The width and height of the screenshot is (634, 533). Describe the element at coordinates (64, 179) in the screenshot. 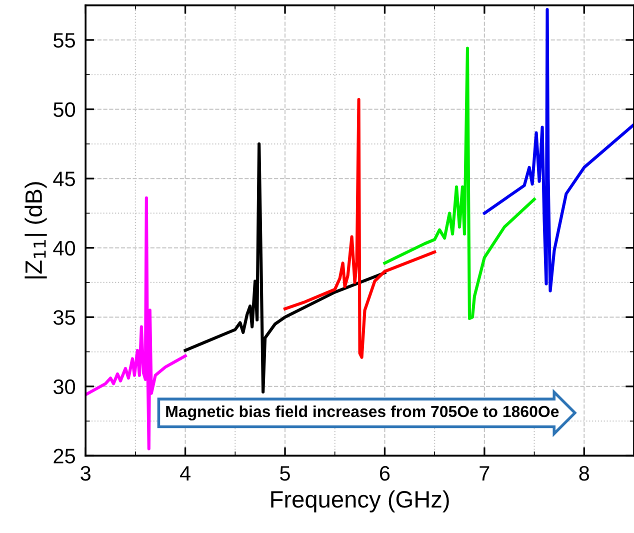

I see `y-tick-label: 45` at that location.